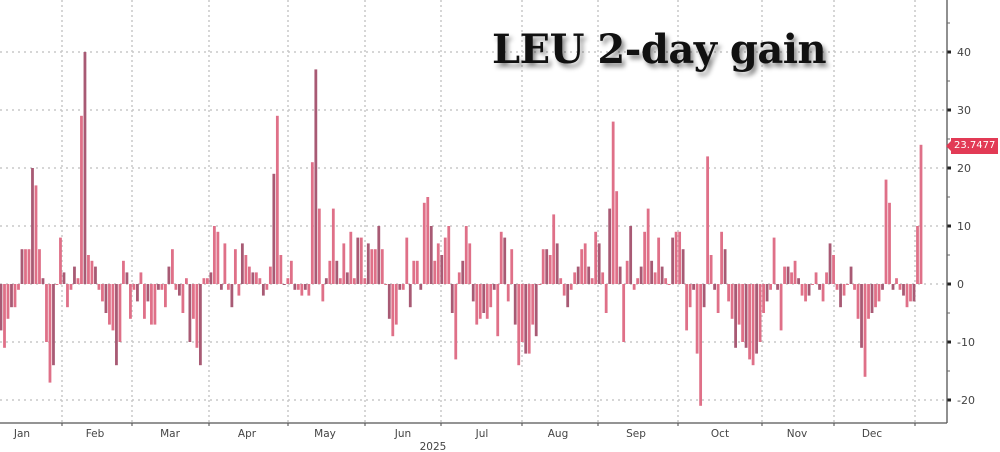  What do you see at coordinates (325, 434) in the screenshot?
I see `x-tick-label: May` at bounding box center [325, 434].